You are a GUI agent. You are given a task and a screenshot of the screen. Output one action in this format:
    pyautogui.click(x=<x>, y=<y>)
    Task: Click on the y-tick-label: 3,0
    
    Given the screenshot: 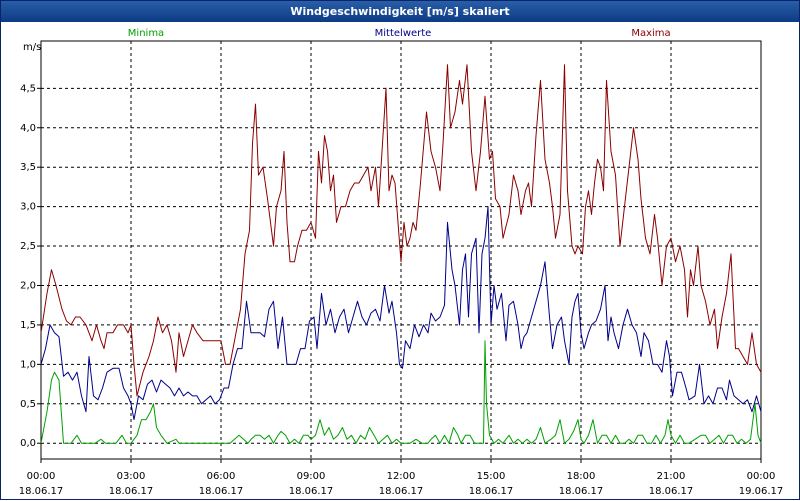 What is the action you would take?
    pyautogui.click(x=28, y=207)
    